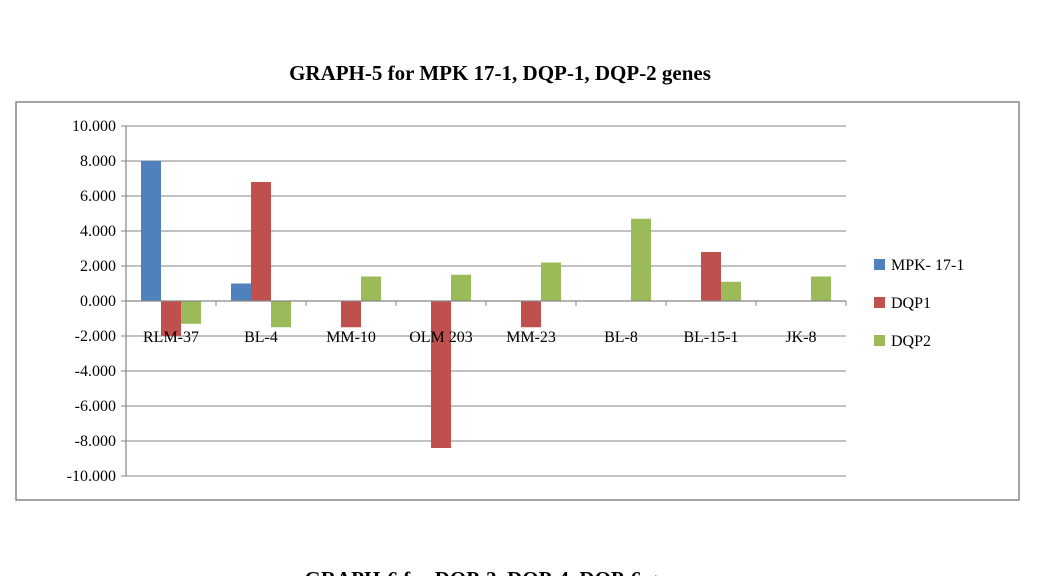  I want to click on y-tick-label: 2.000, so click(98, 266).